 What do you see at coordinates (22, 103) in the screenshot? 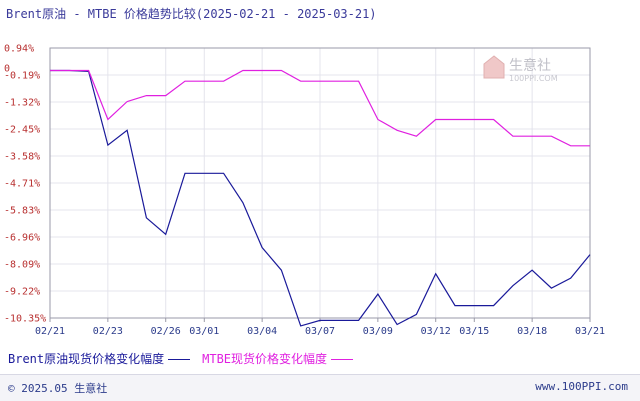
I see `y-tick-label: -1.32%` at bounding box center [22, 103].